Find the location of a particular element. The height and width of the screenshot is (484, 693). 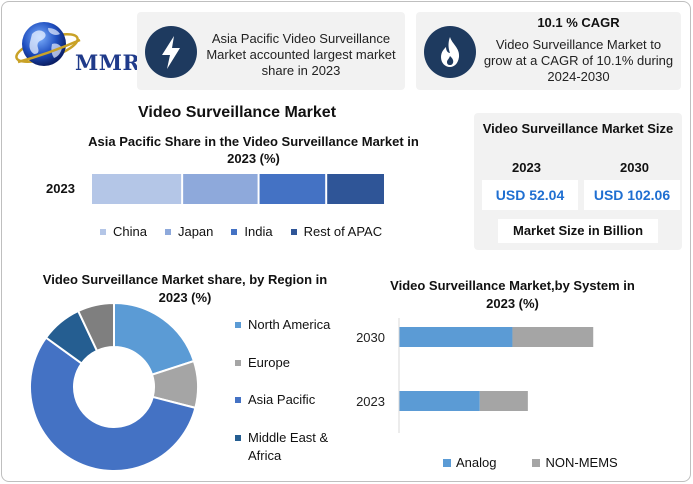

cagr-value: 10.1 % CAGR is located at coordinates (578, 22).